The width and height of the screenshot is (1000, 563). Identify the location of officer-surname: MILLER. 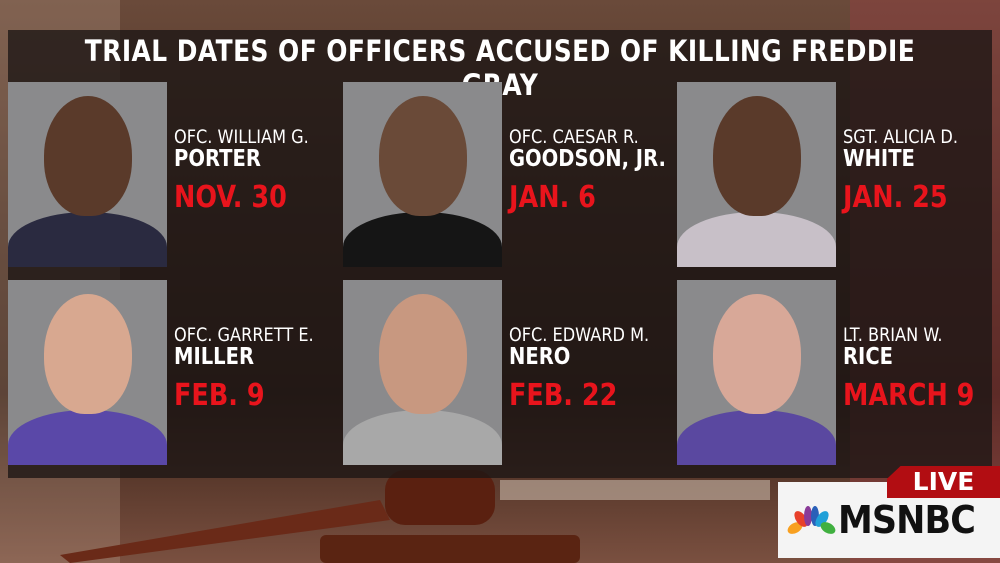
(214, 357).